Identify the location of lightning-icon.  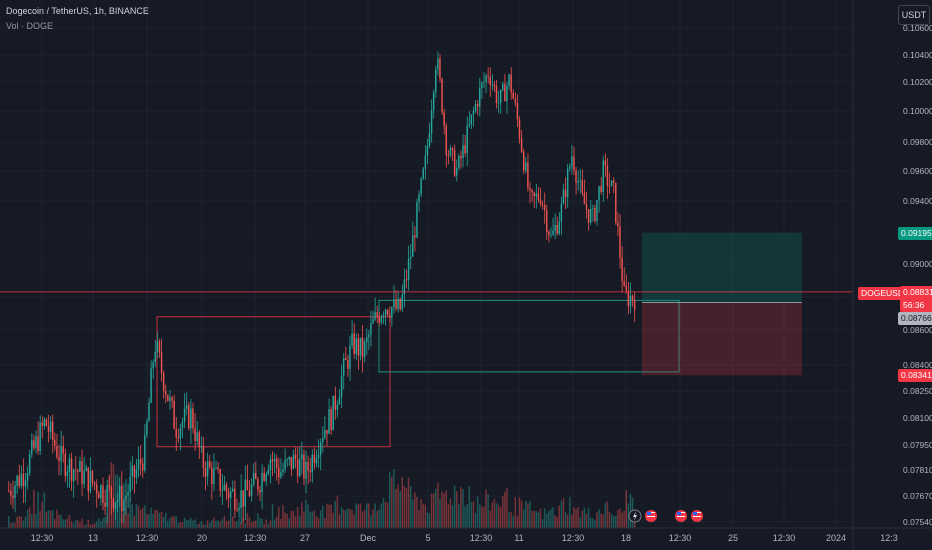
(635, 516).